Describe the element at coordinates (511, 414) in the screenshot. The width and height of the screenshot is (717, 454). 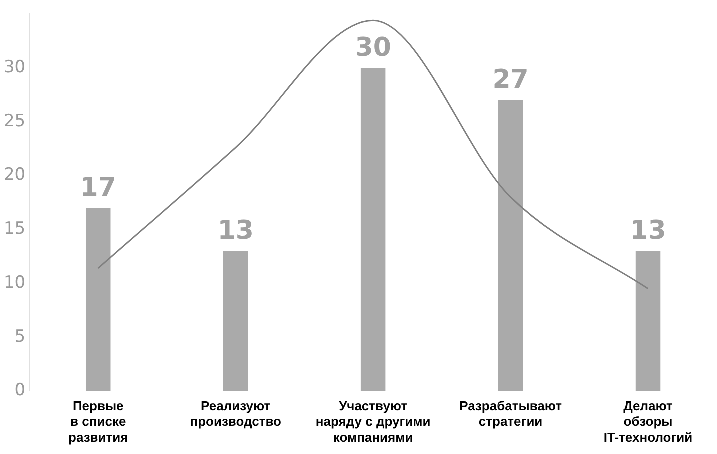
I see `x-tick-label: Разрабатывают стратегии` at that location.